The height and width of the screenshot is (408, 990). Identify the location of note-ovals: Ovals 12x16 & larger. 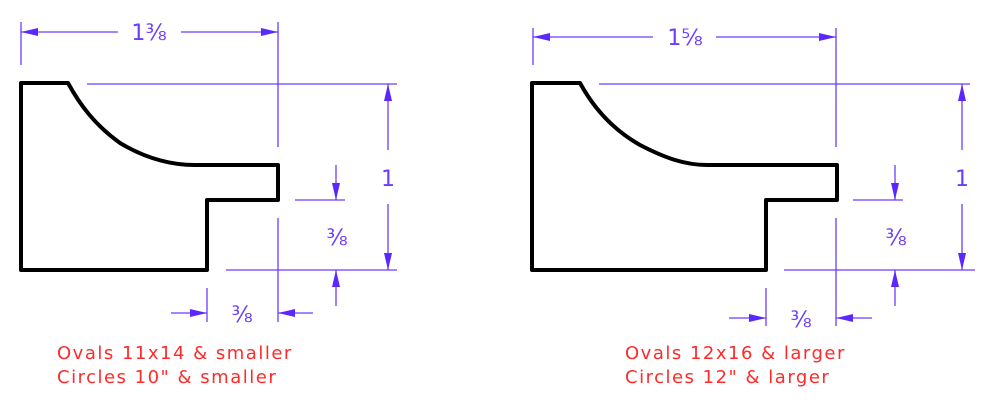
(735, 353).